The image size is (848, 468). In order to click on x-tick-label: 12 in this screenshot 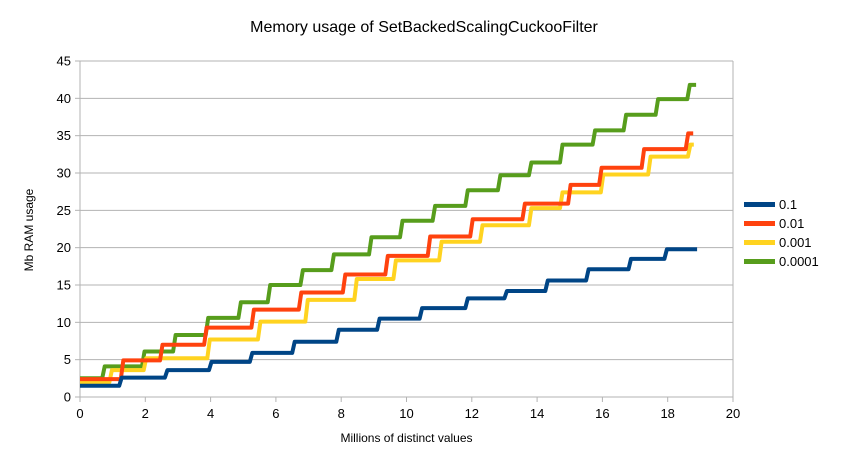, I will do `click(472, 413)`.